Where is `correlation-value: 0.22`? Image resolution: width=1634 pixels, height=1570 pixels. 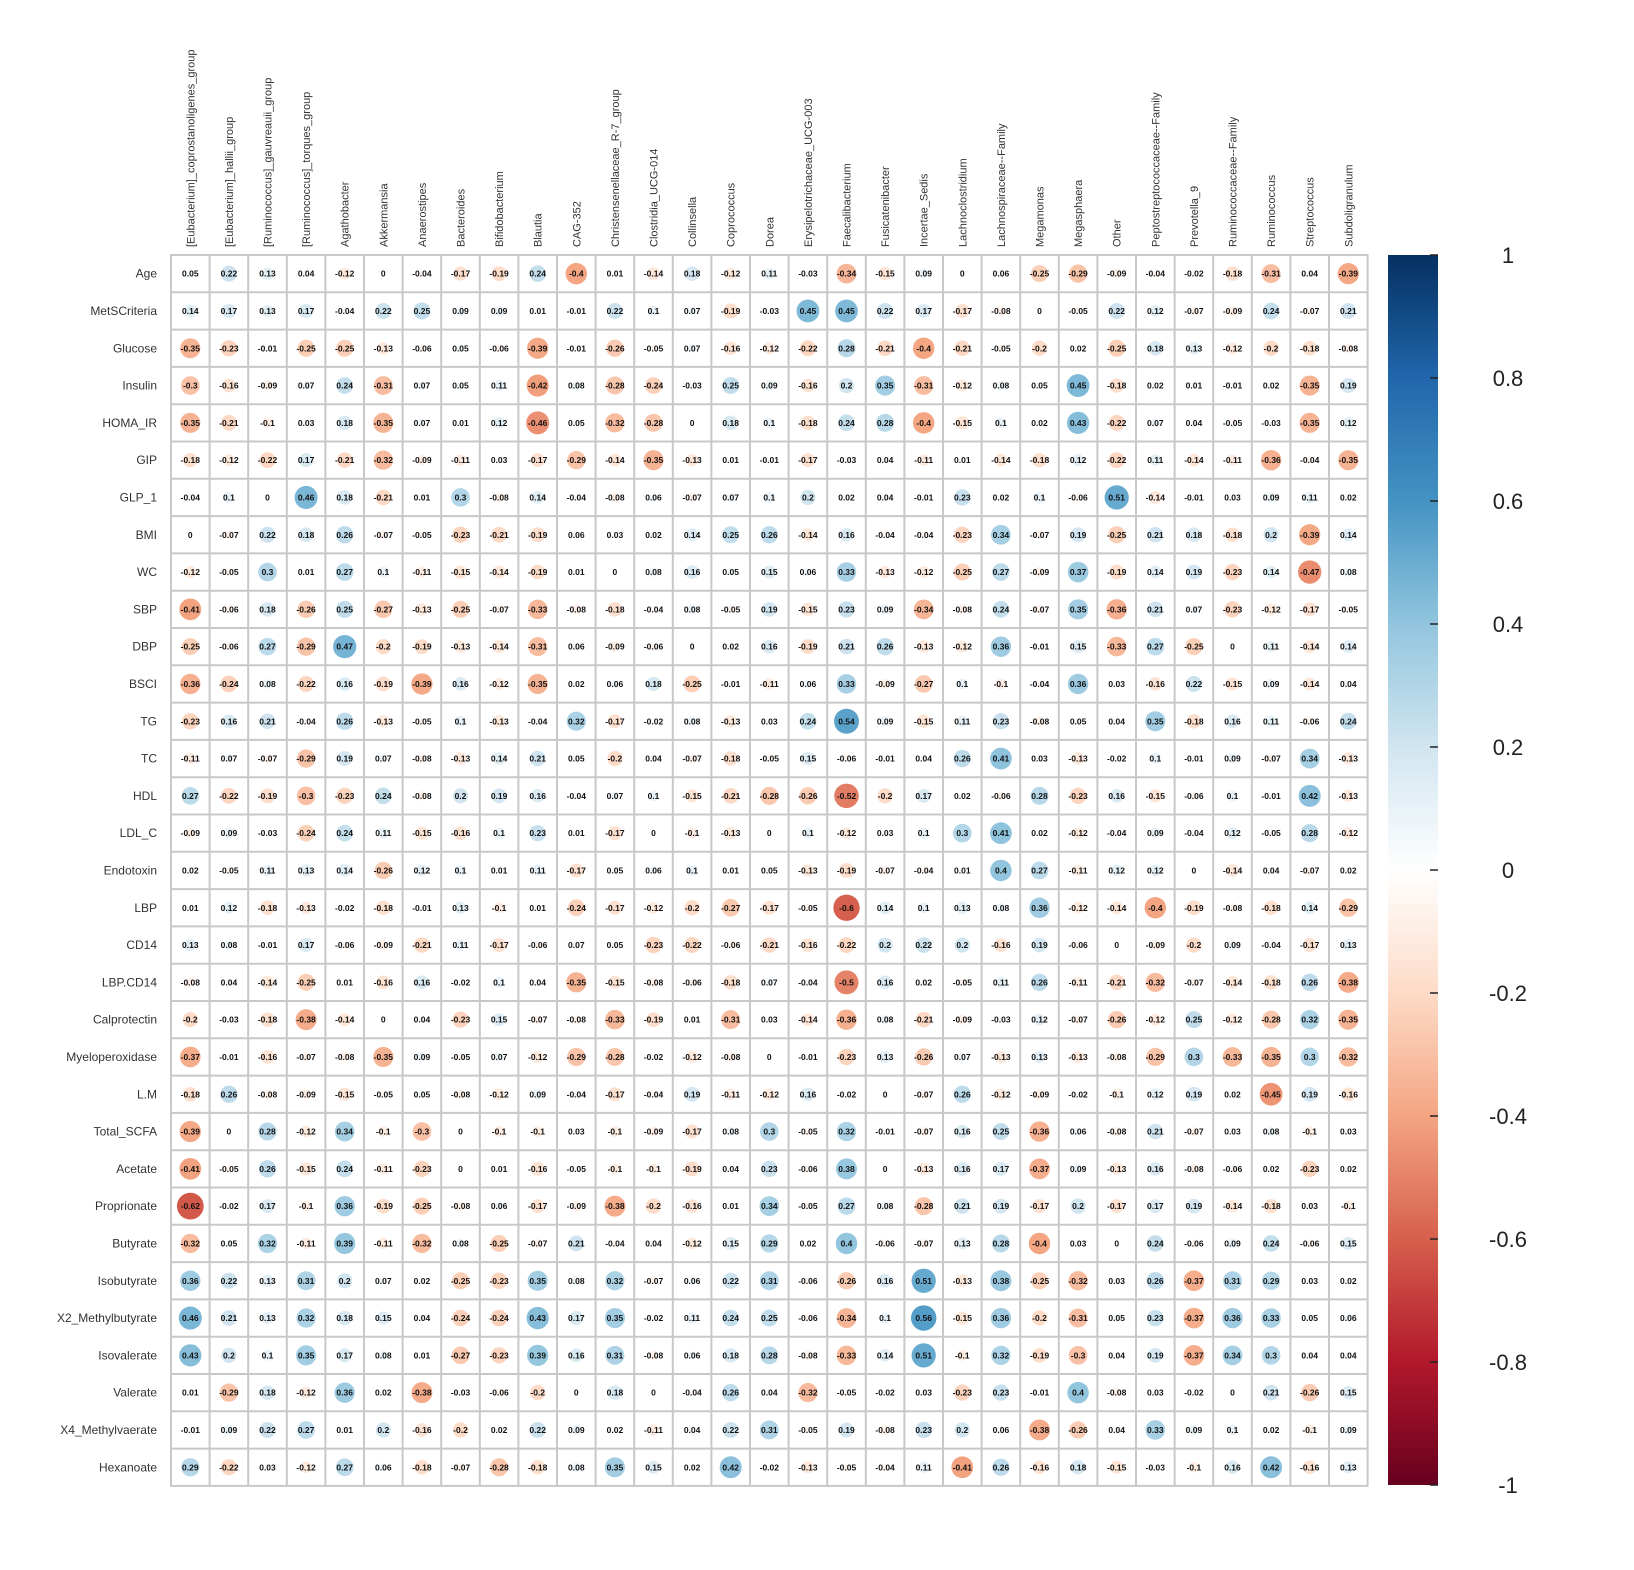
correlation-value: 0.22 is located at coordinates (537, 1430).